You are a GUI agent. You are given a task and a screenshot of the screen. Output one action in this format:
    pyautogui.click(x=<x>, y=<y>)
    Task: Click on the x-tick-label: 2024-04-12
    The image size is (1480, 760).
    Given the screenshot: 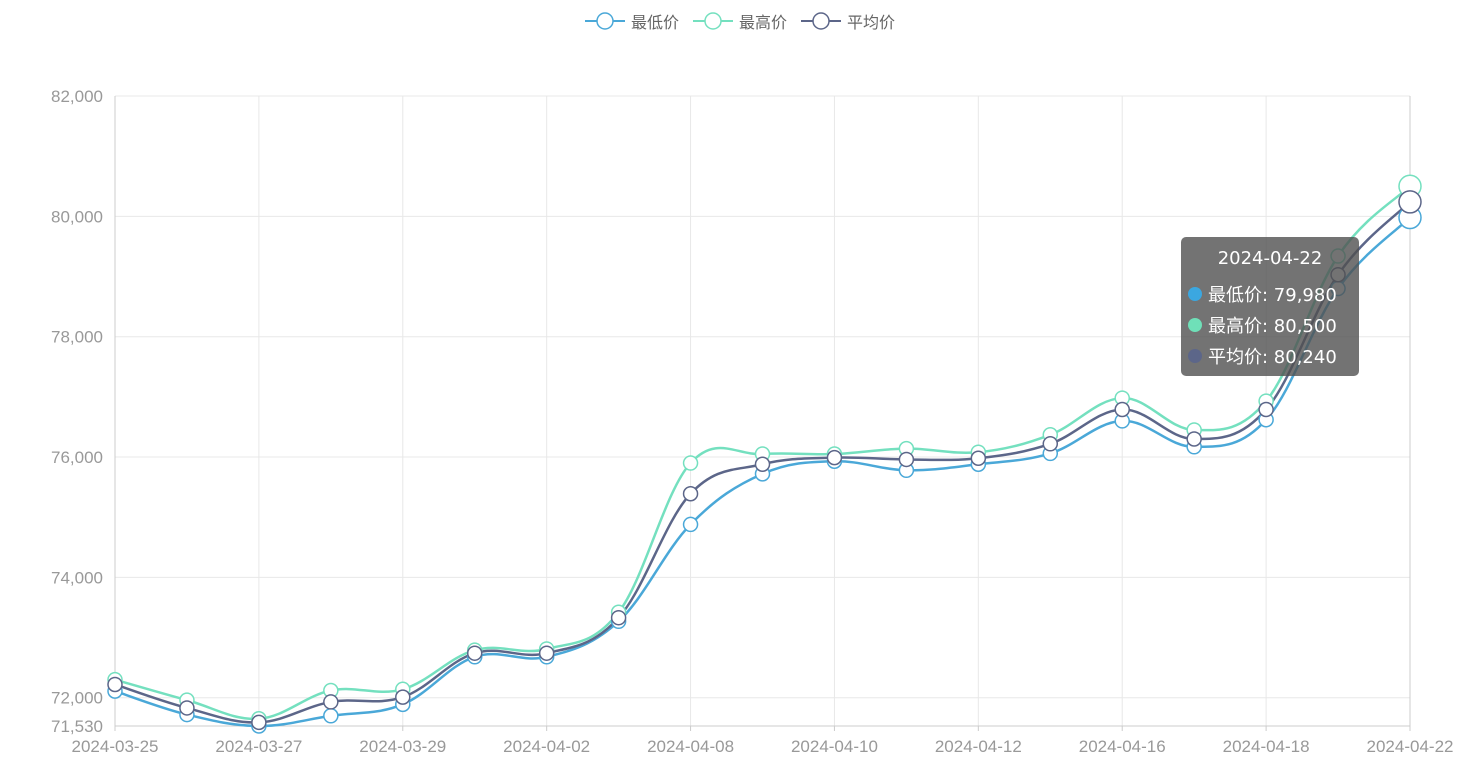 What is the action you would take?
    pyautogui.click(x=978, y=746)
    